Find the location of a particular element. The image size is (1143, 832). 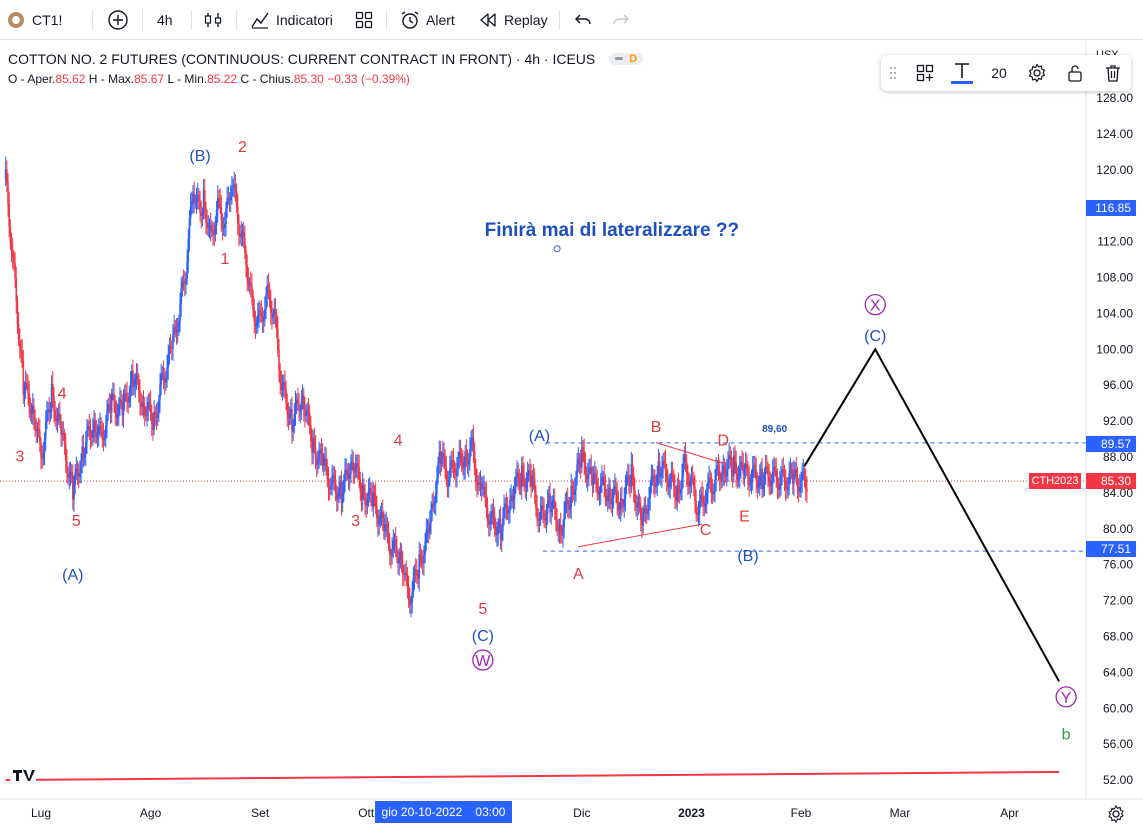

compare-button is located at coordinates (118, 20).